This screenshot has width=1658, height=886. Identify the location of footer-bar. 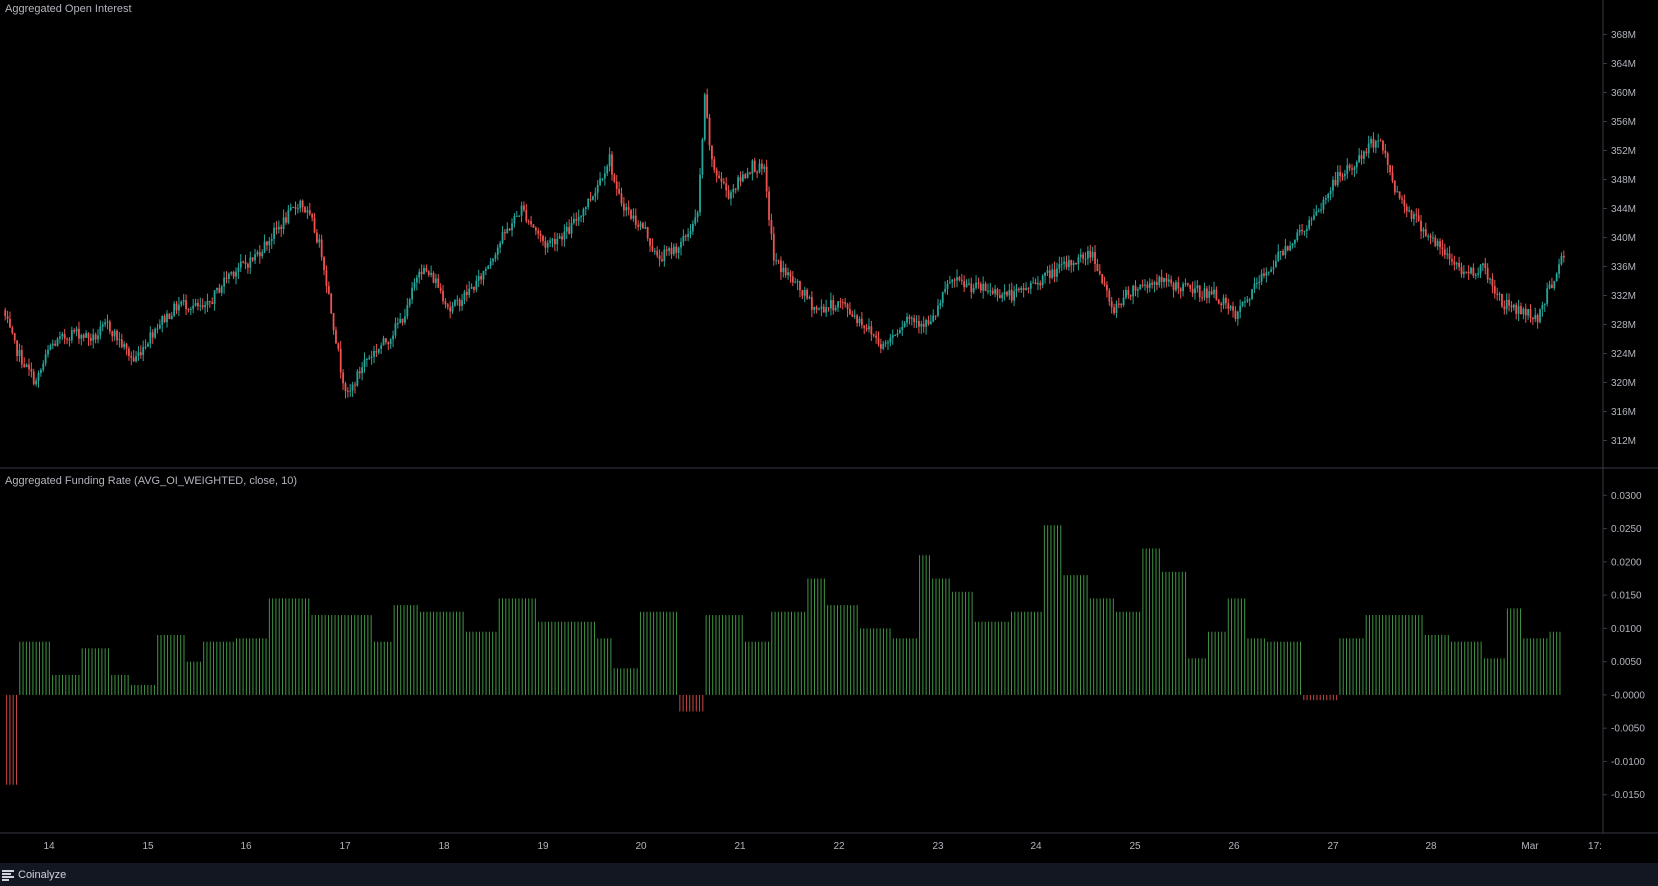
(829, 874).